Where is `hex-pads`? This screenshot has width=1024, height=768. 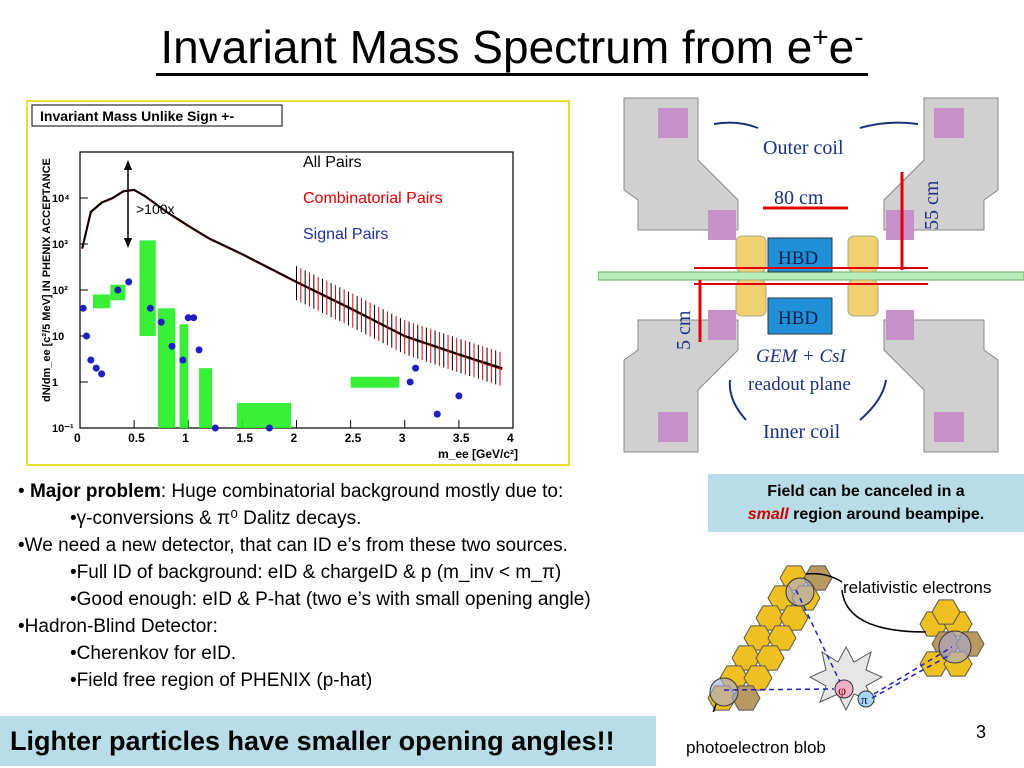 hex-pads is located at coordinates (846, 638).